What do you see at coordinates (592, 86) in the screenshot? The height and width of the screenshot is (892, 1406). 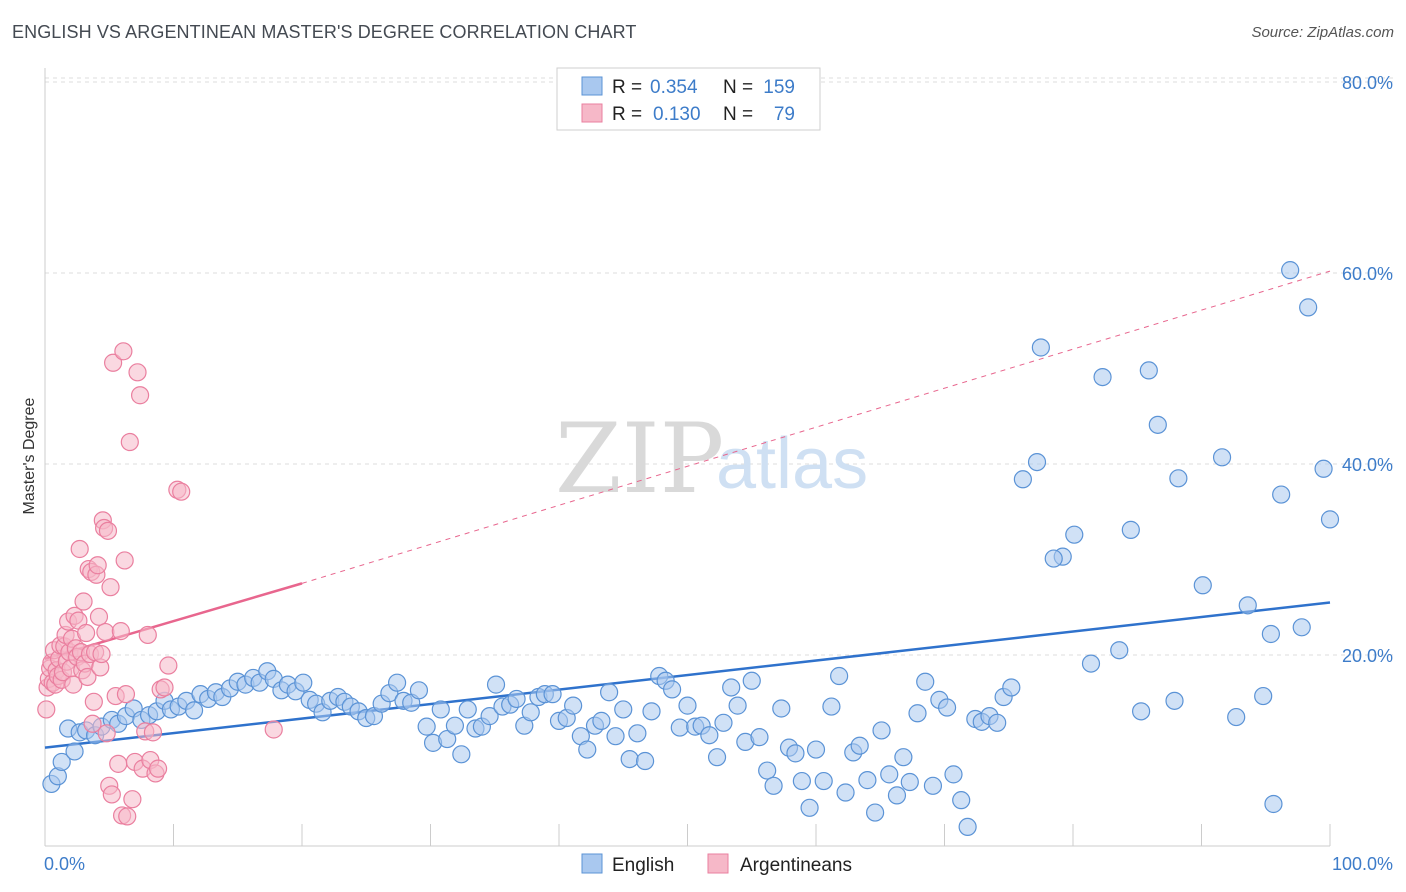 I see `legend-swatch-english` at bounding box center [592, 86].